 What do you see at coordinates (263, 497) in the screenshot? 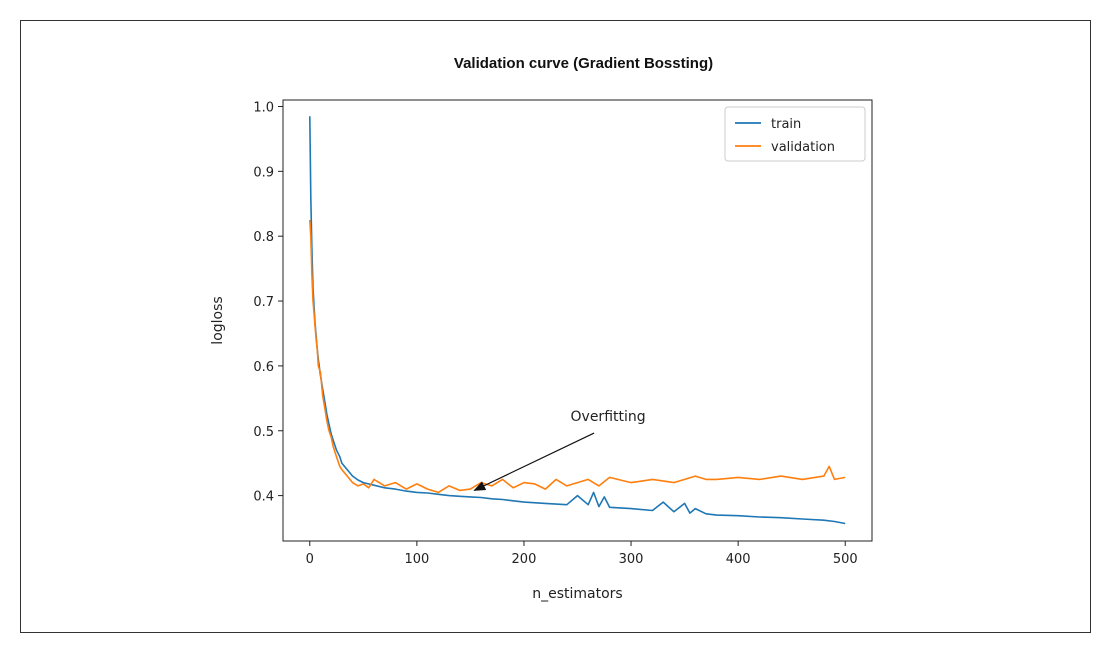
I see `y-tick-label: 0.4` at bounding box center [263, 497].